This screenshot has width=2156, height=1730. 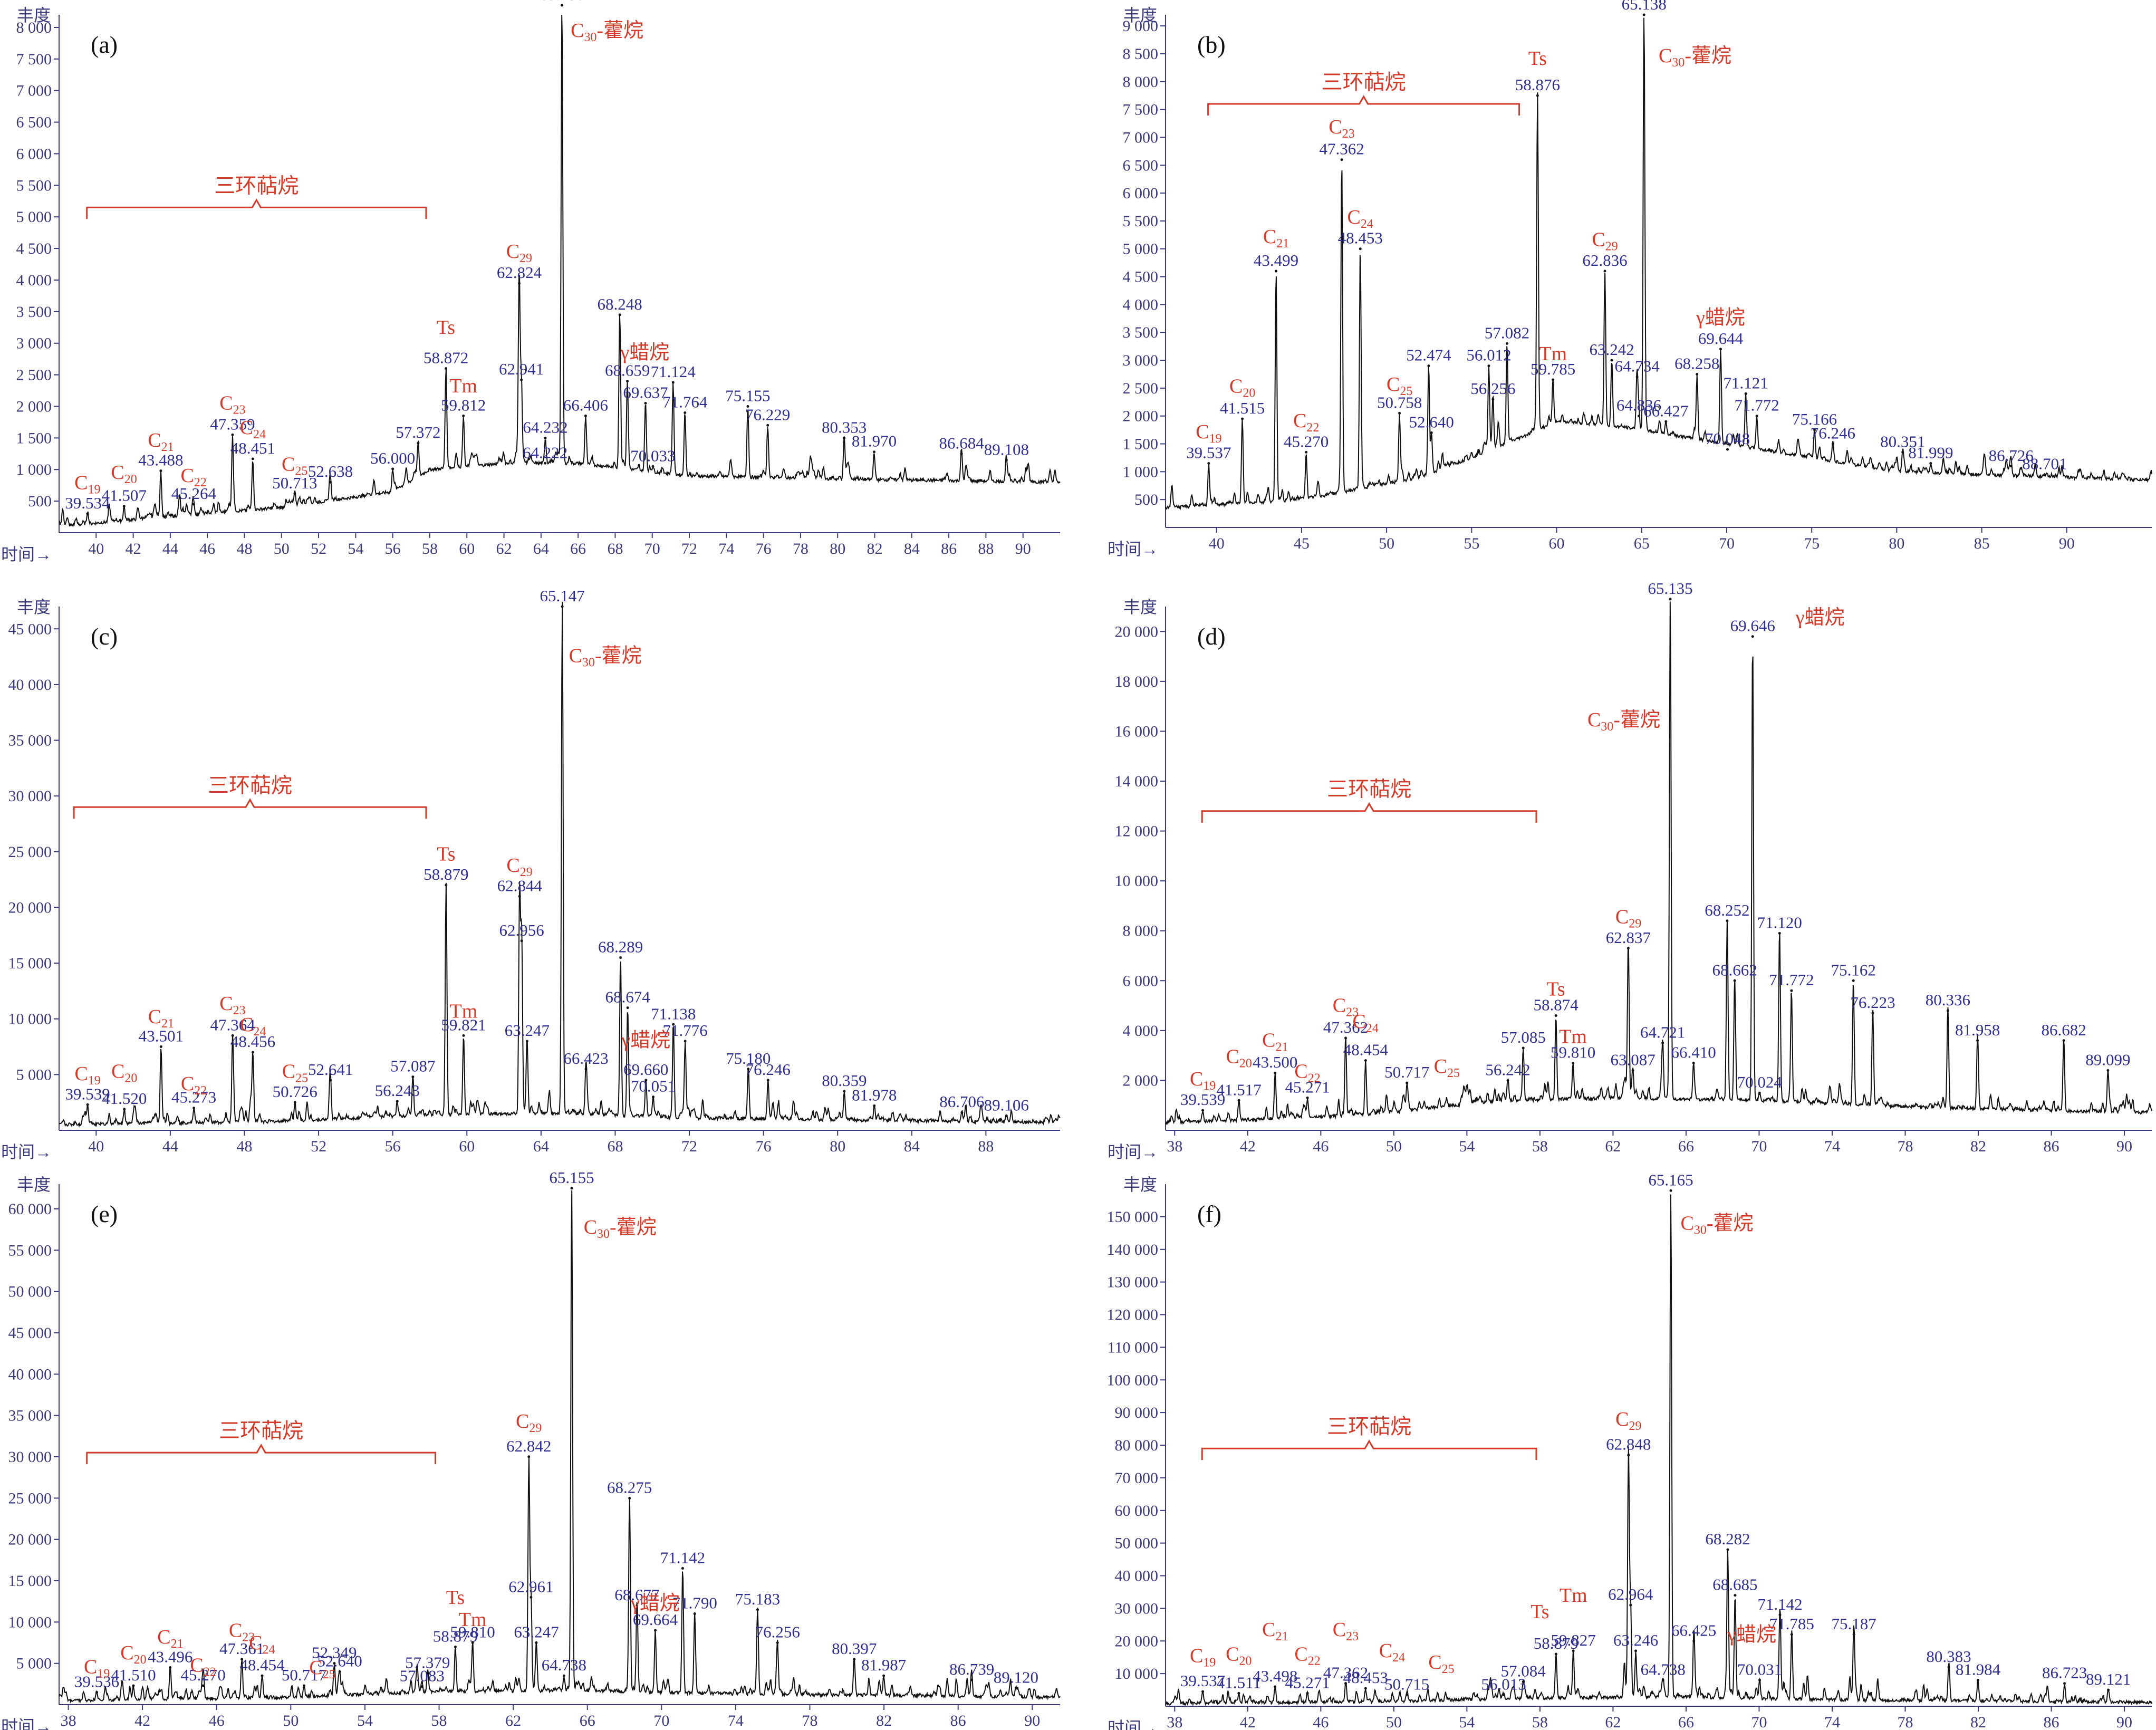 I want to click on compound-annotation: C25, so click(x=295, y=1073).